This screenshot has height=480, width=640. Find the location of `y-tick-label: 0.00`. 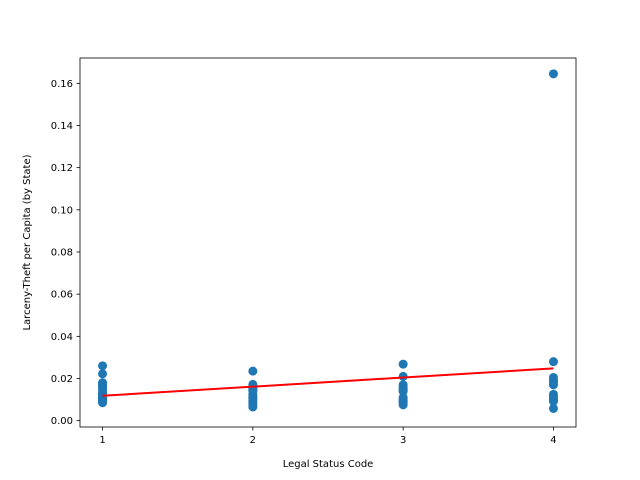

y-tick-label: 0.00 is located at coordinates (62, 421).